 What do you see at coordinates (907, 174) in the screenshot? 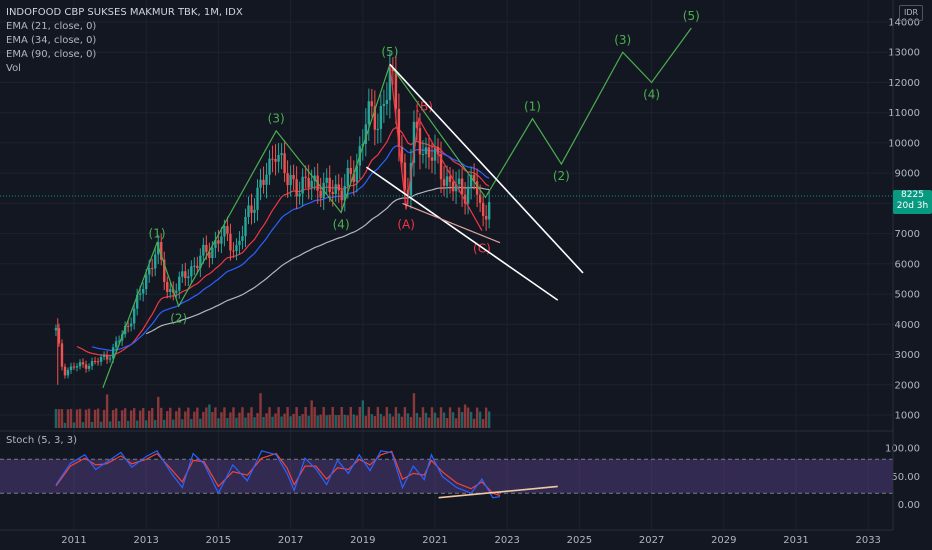
I see `price-tick-label: 9000` at bounding box center [907, 174].